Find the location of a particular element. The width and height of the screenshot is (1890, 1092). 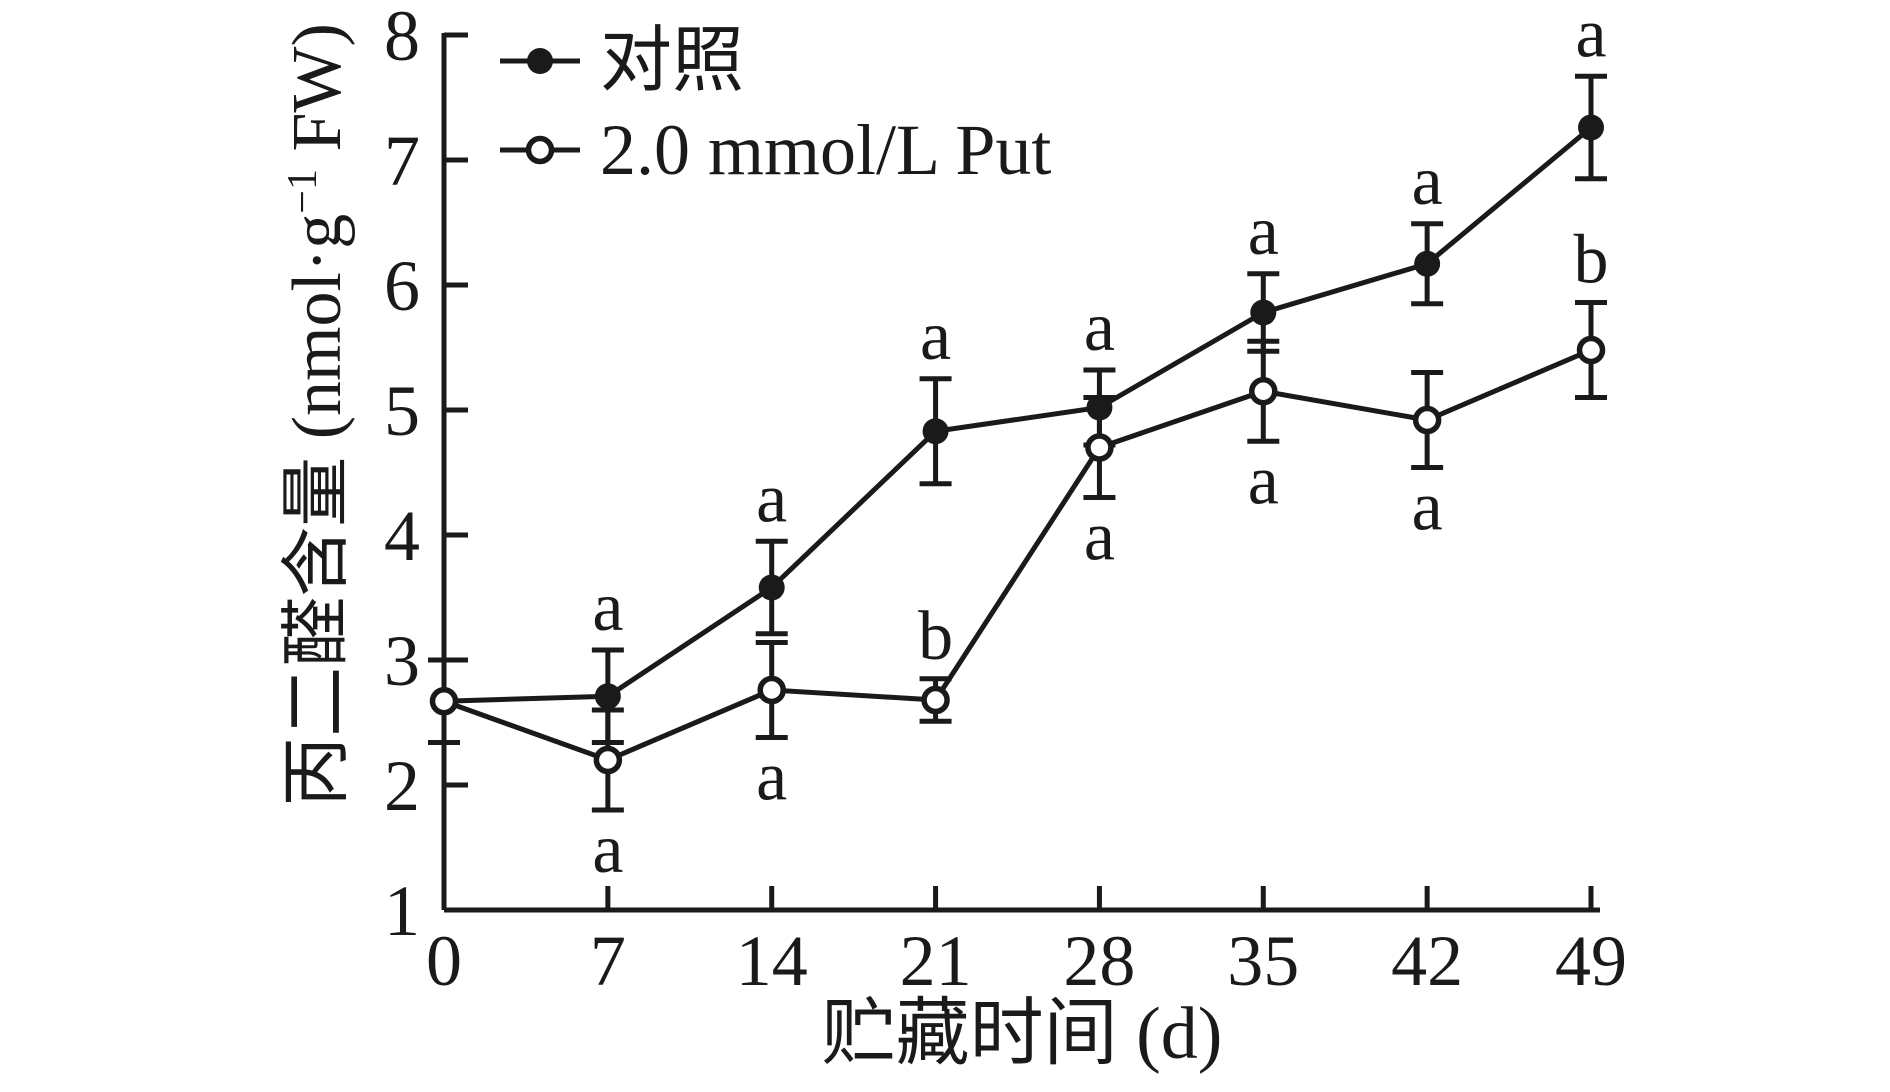

x-tick-label: 21 is located at coordinates (936, 961).